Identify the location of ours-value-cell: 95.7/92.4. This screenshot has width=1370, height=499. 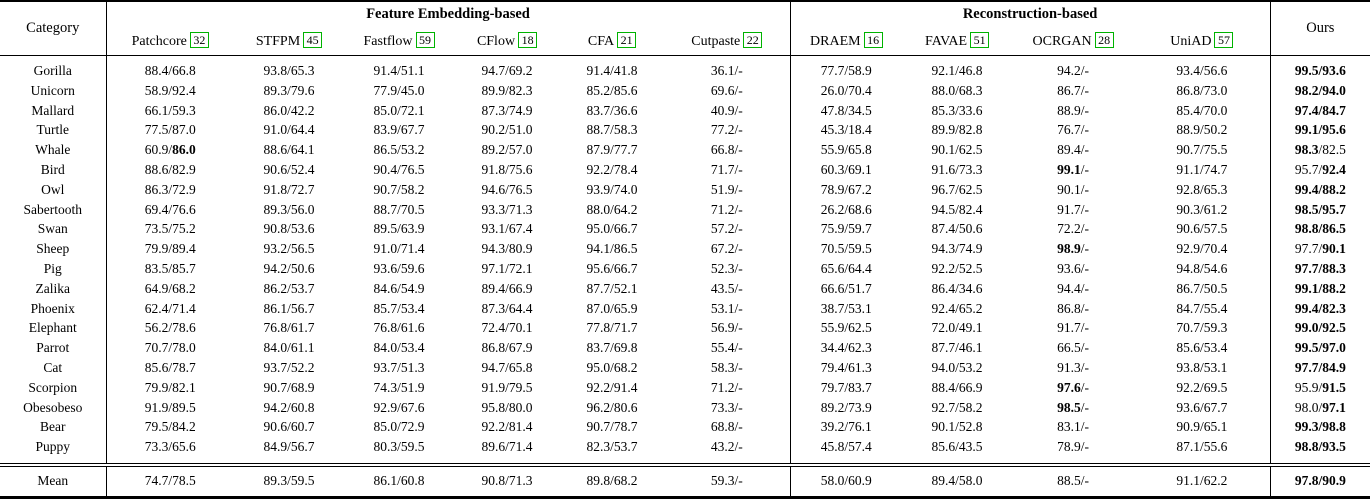
(1320, 169).